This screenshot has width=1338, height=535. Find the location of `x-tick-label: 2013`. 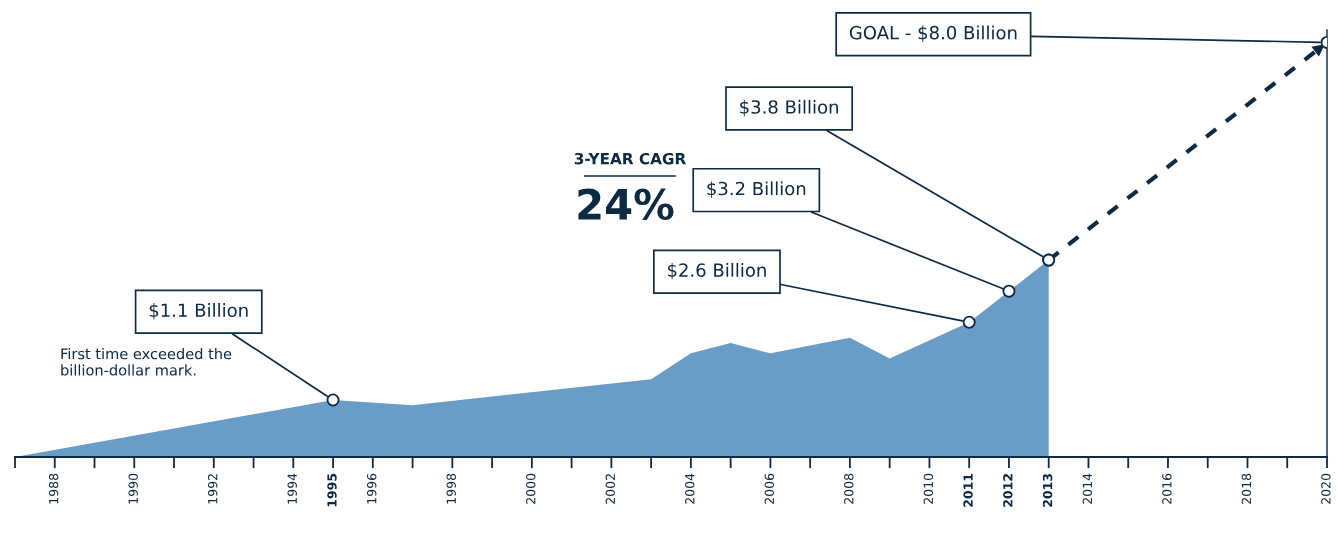

x-tick-label: 2013 is located at coordinates (1047, 490).